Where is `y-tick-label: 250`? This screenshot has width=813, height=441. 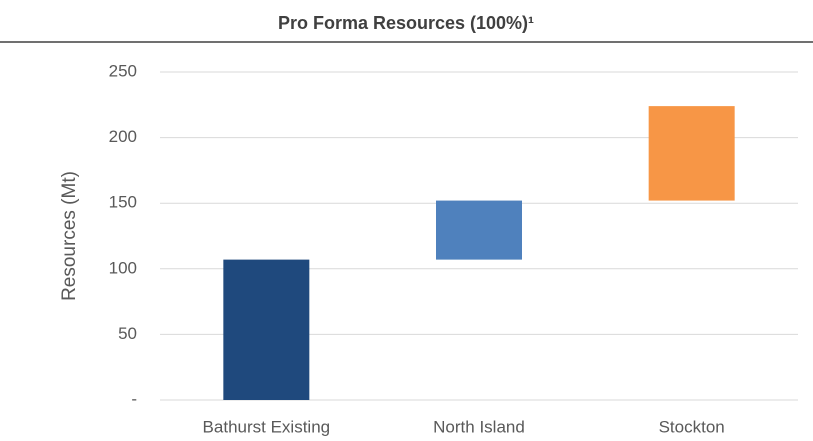
y-tick-label: 250 is located at coordinates (123, 70).